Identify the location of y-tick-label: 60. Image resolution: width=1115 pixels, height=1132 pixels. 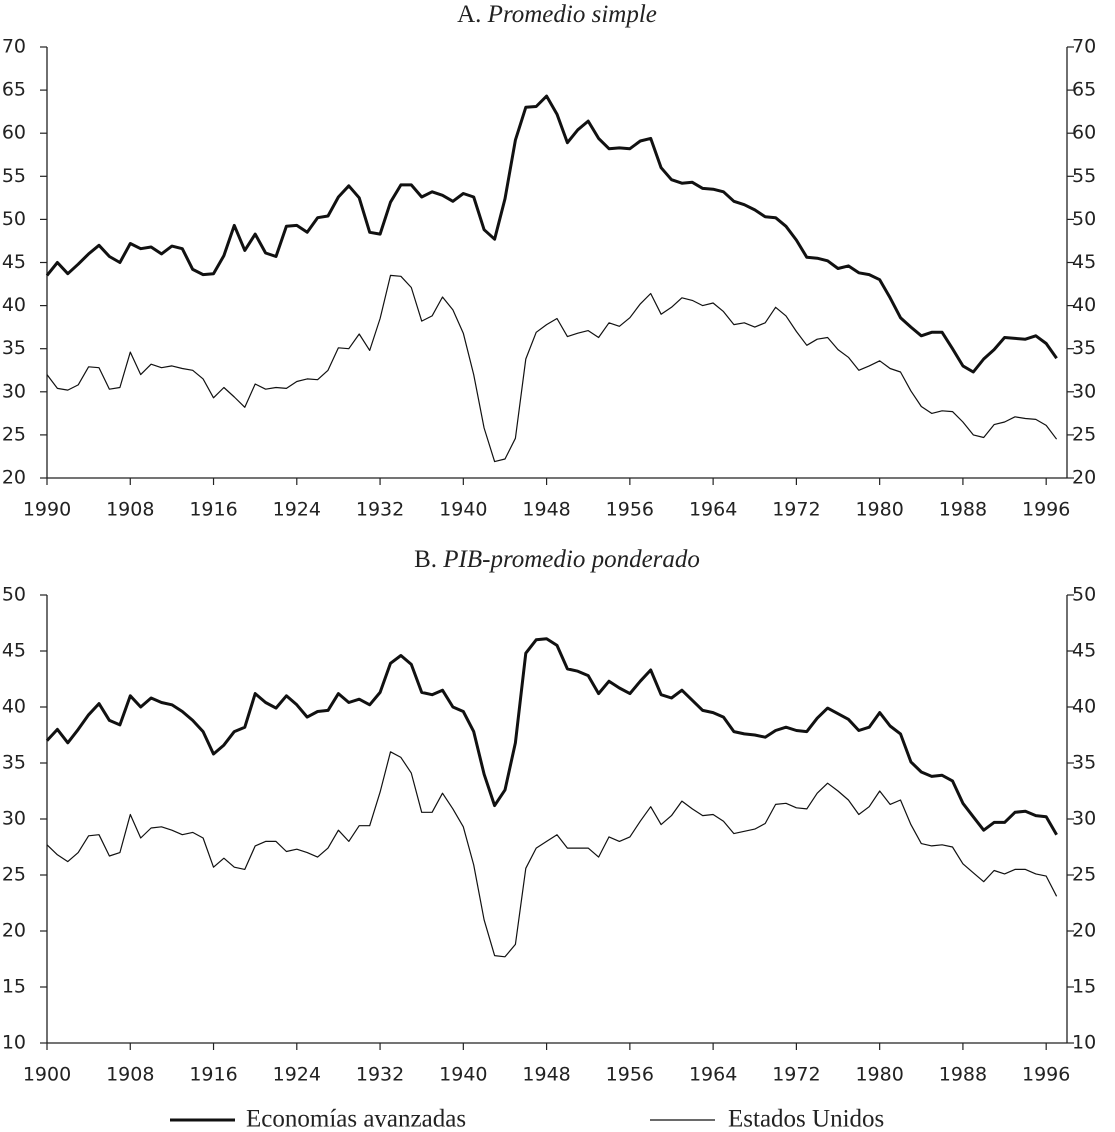
(14, 133).